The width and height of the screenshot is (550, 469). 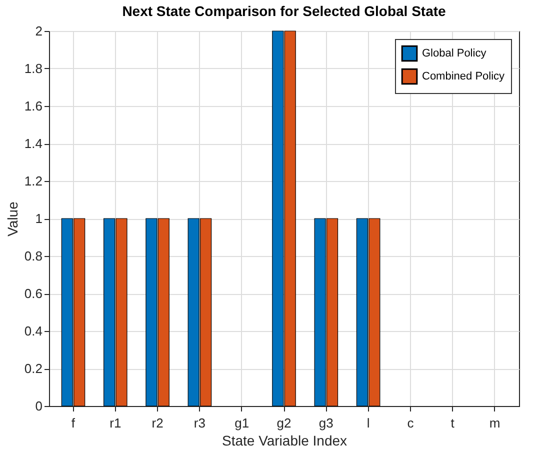 I want to click on y-tick-label: 1, so click(x=38, y=218).